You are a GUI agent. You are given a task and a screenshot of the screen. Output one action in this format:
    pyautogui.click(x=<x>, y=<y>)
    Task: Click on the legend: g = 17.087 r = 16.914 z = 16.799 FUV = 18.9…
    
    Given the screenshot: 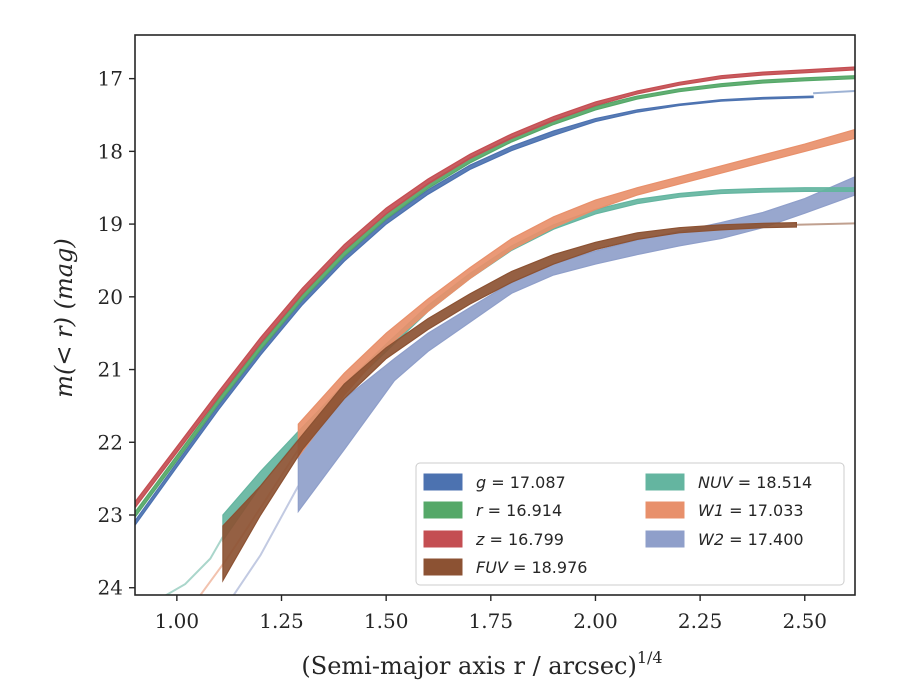 What is the action you would take?
    pyautogui.click(x=630, y=524)
    